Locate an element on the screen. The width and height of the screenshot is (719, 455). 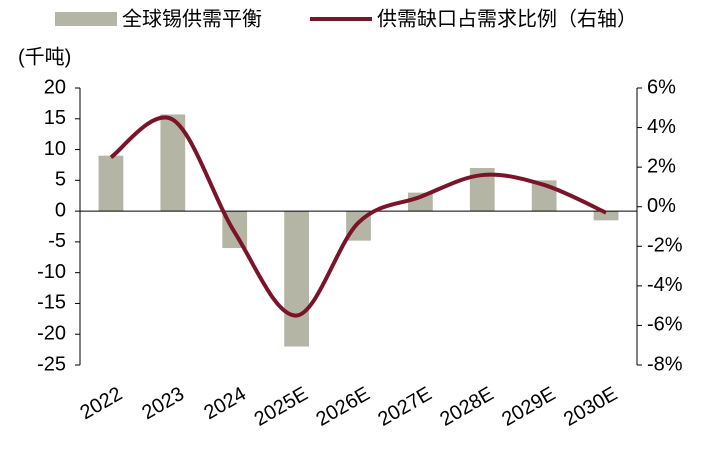
y2-tick-label: 0% is located at coordinates (661, 206).